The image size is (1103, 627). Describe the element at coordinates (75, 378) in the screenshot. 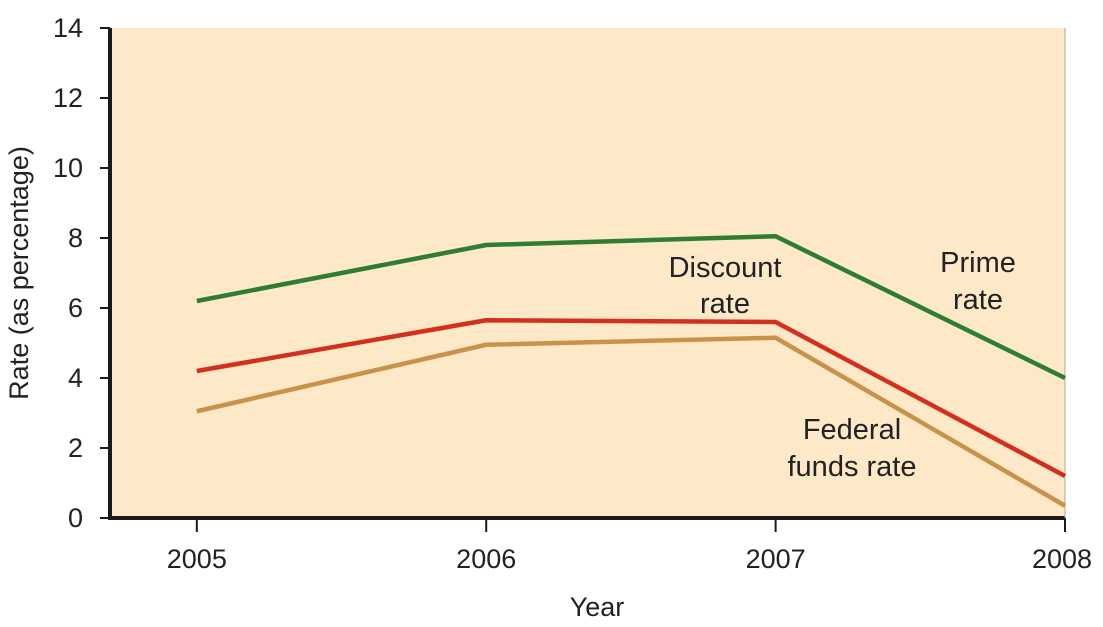

I see `y-tick-label: 4` at that location.